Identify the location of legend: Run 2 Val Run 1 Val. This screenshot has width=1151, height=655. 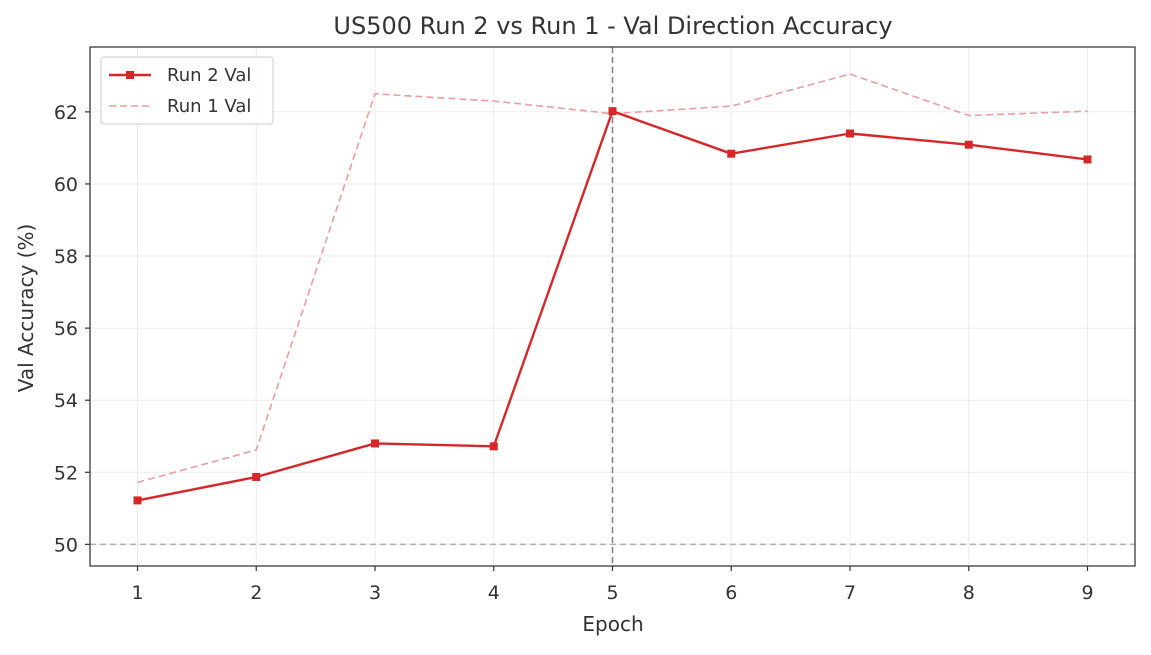
(187, 90).